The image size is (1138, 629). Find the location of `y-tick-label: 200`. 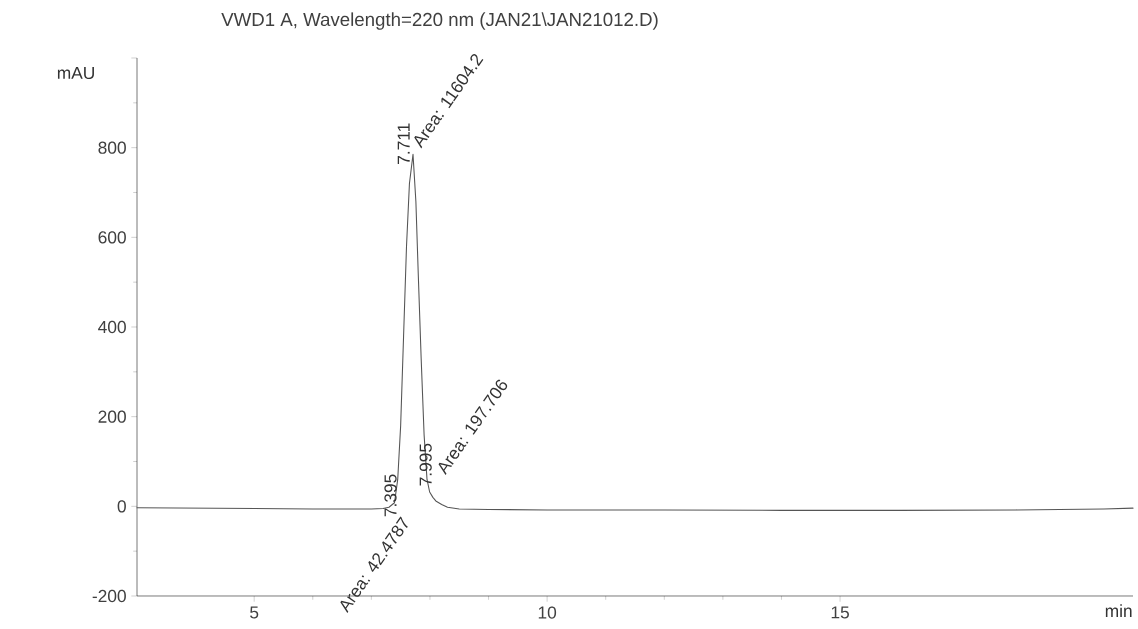

y-tick-label: 200 is located at coordinates (112, 416).